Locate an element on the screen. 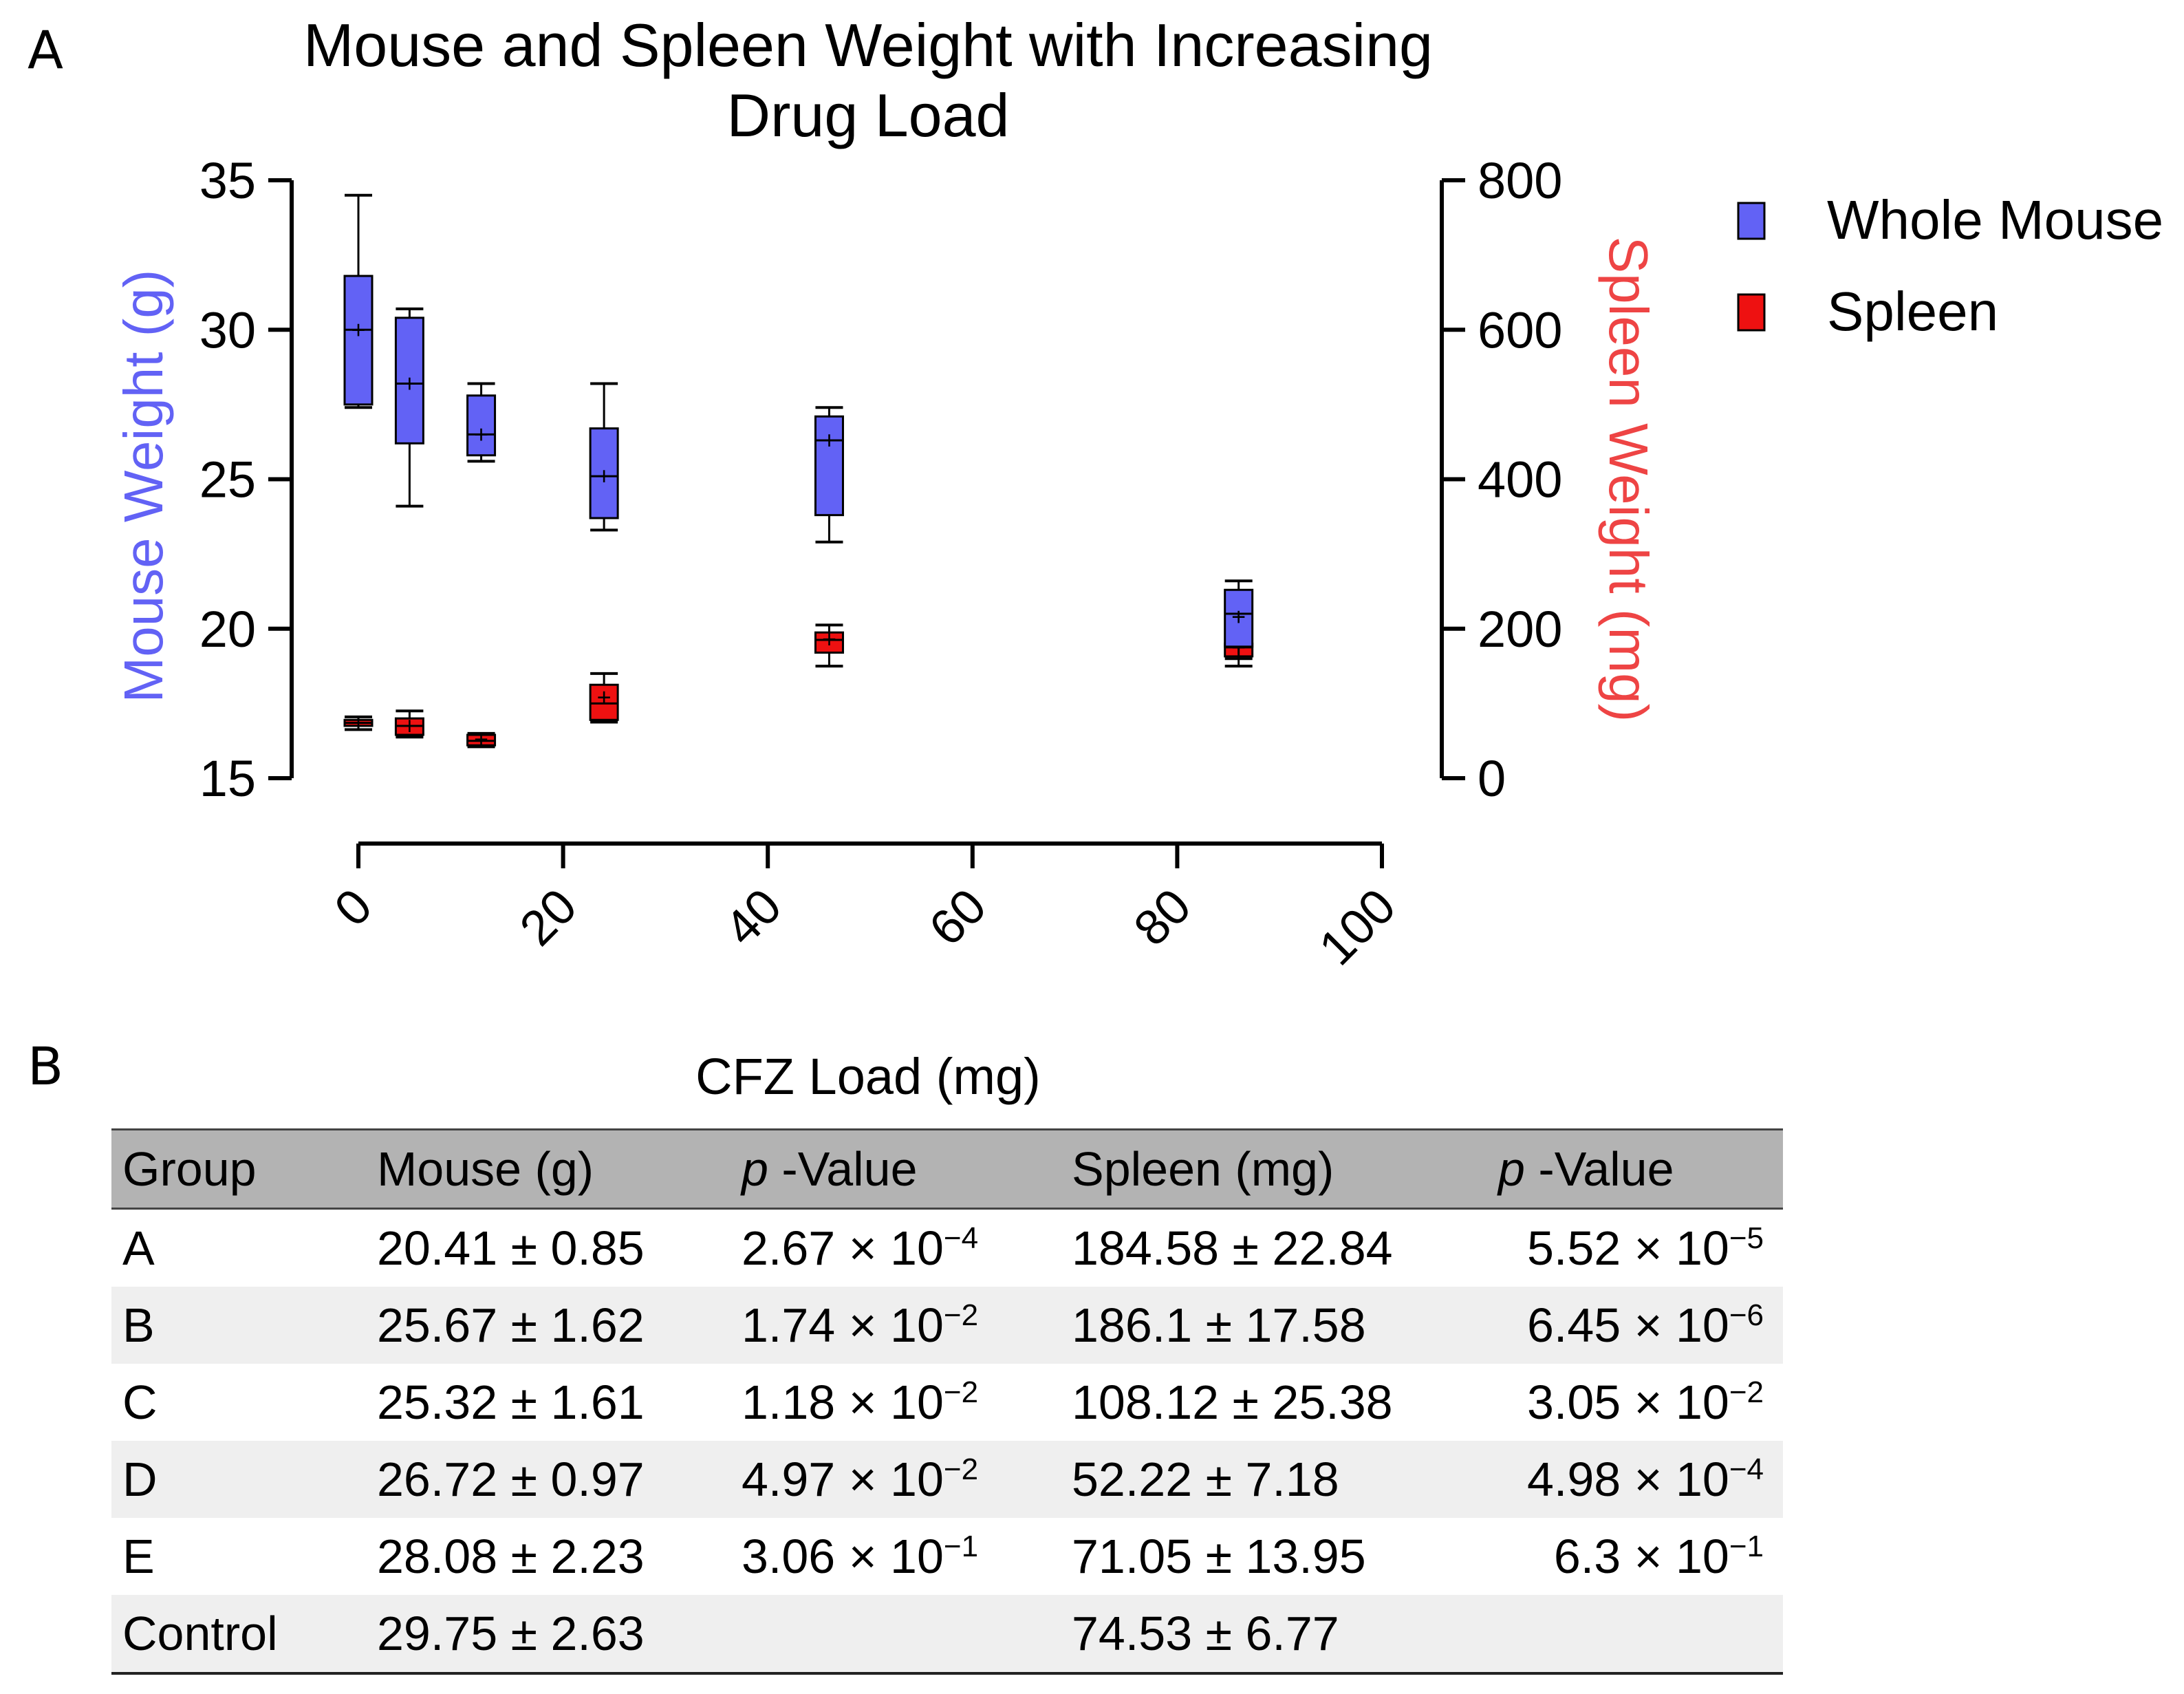  p-value-base: 2.67 × 10 is located at coordinates (843, 1248).